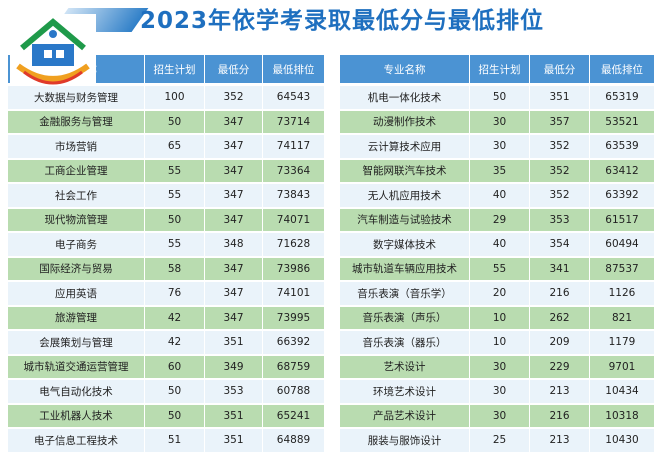  Describe the element at coordinates (559, 268) in the screenshot. I see `table-cell: 341` at that location.